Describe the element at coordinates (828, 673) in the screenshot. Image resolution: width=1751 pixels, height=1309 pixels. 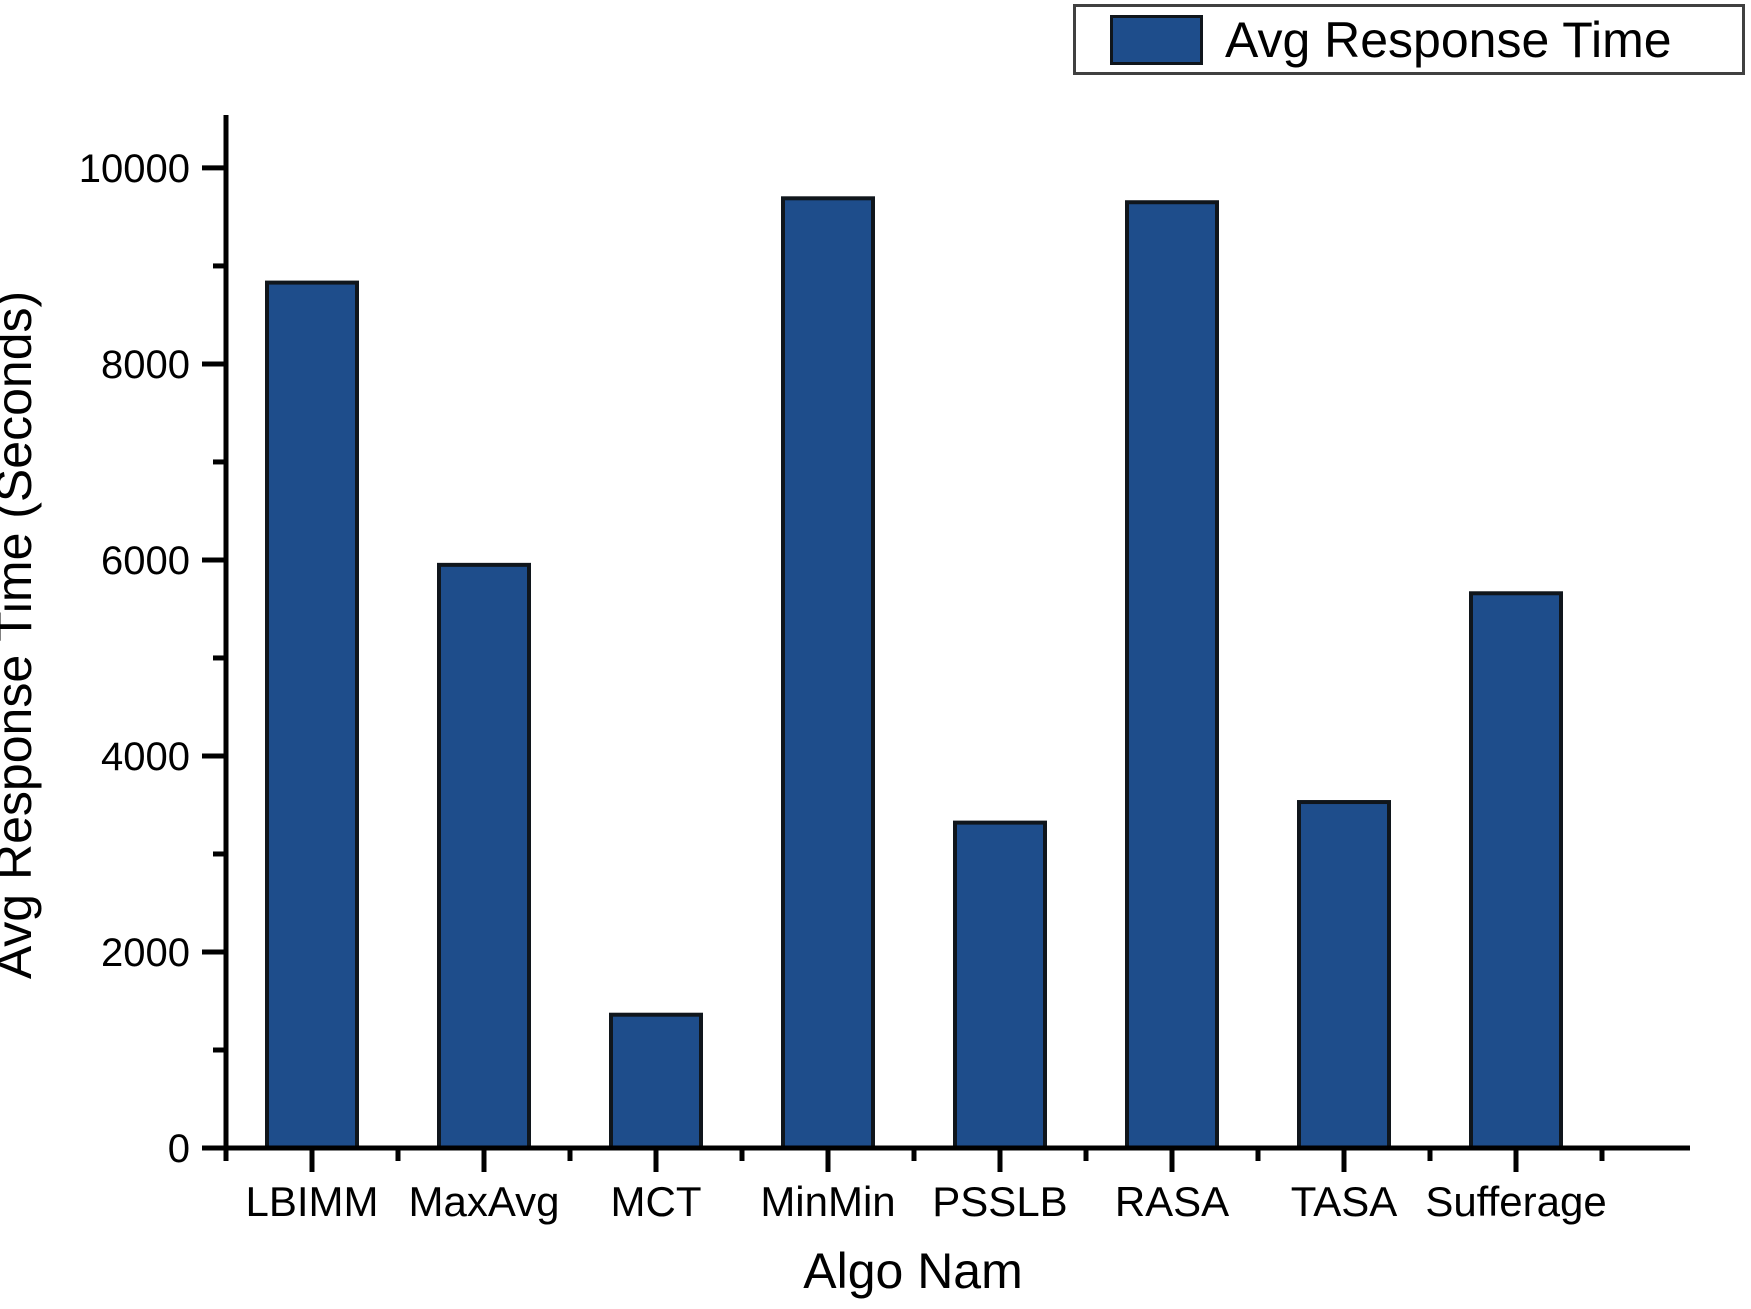
I see `bar-MinMin` at that location.